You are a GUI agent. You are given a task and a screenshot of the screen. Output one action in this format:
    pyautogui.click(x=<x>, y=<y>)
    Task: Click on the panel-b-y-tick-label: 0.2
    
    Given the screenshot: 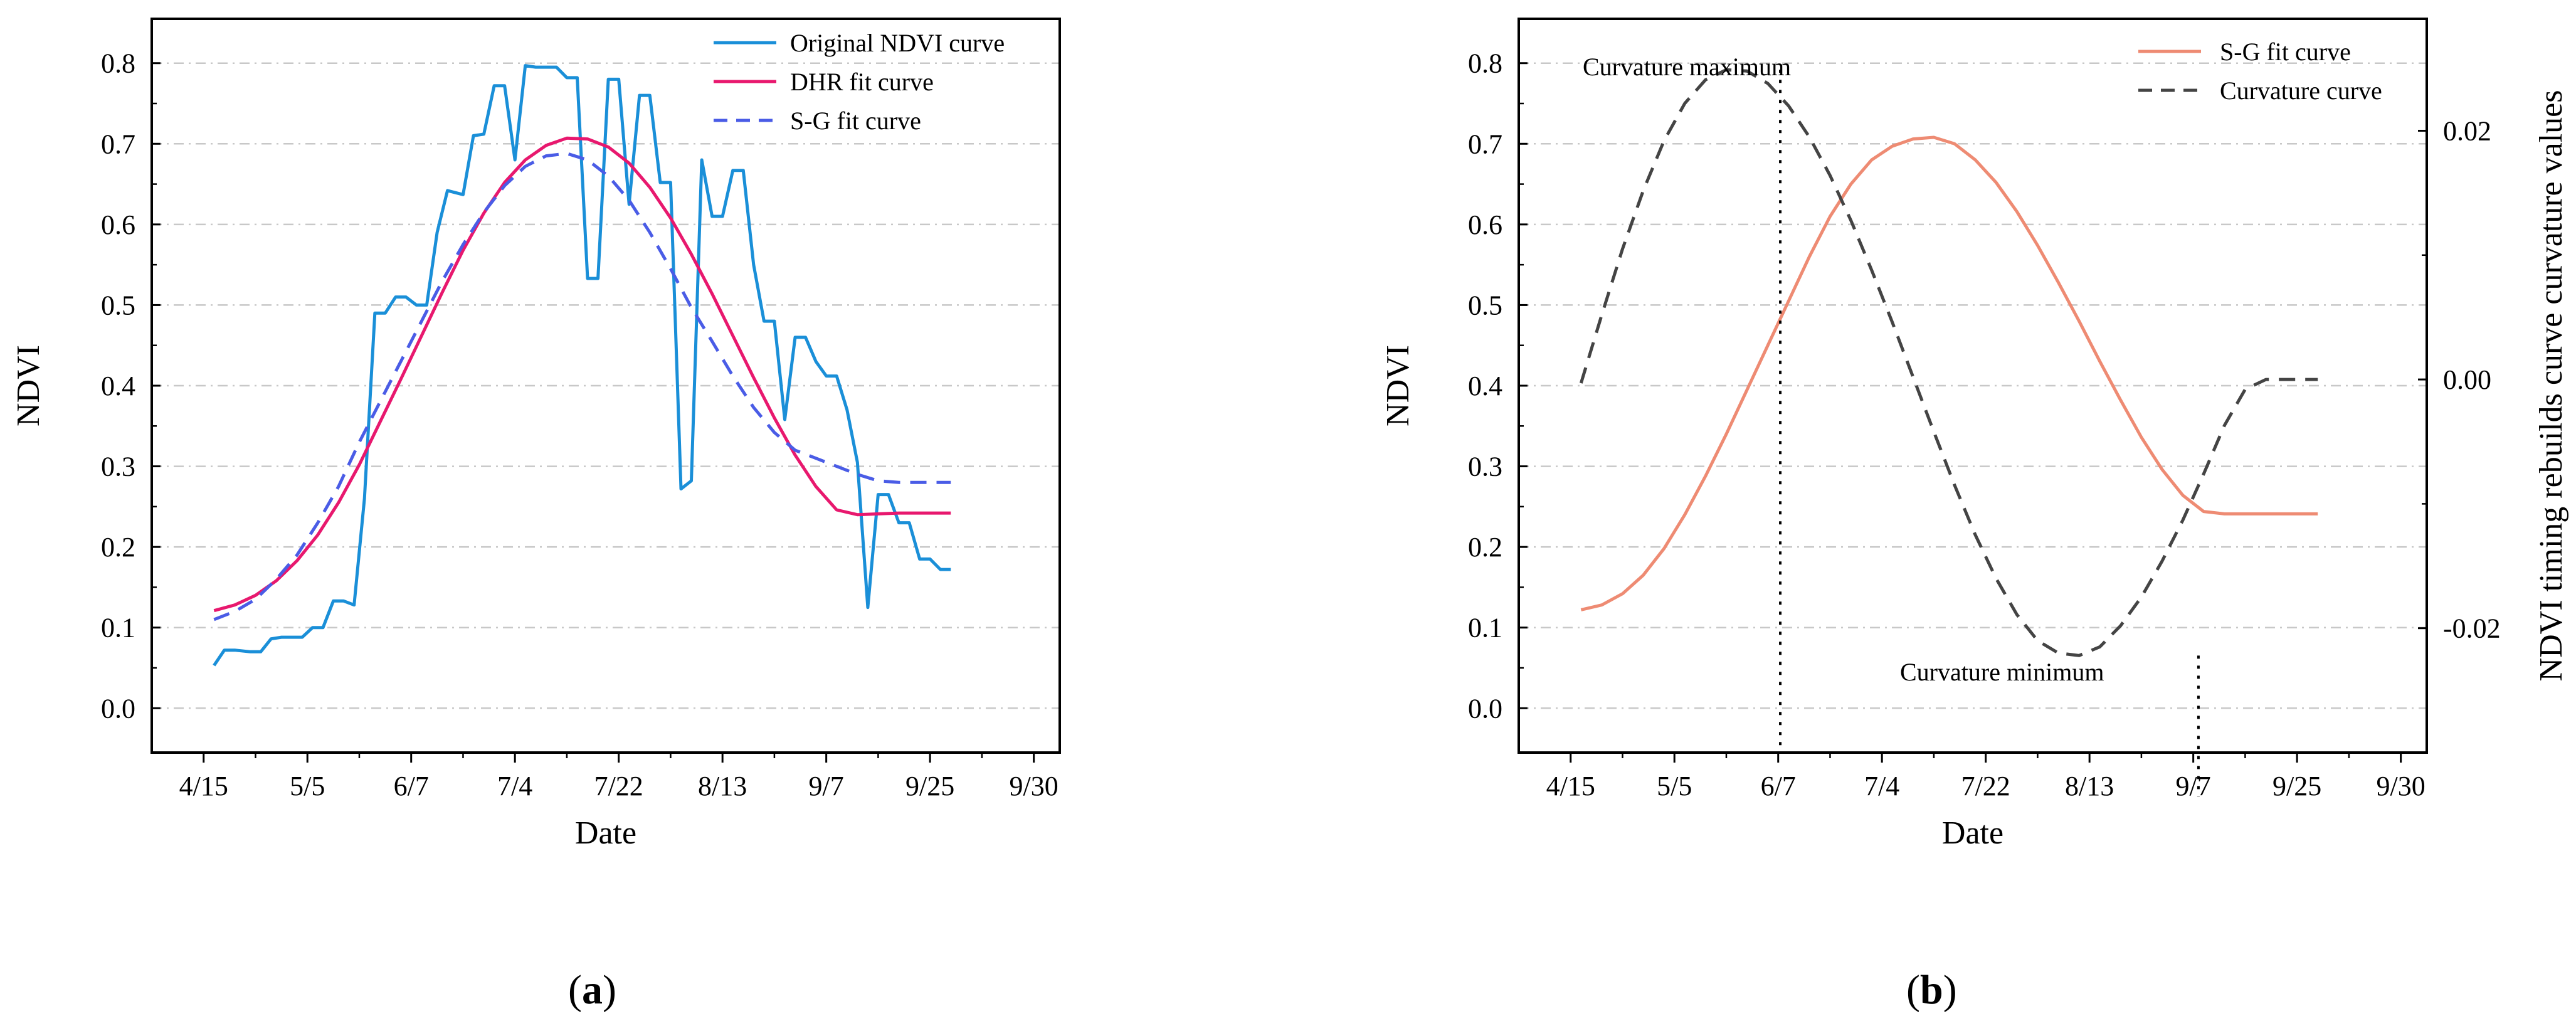 What is the action you would take?
    pyautogui.click(x=1485, y=547)
    